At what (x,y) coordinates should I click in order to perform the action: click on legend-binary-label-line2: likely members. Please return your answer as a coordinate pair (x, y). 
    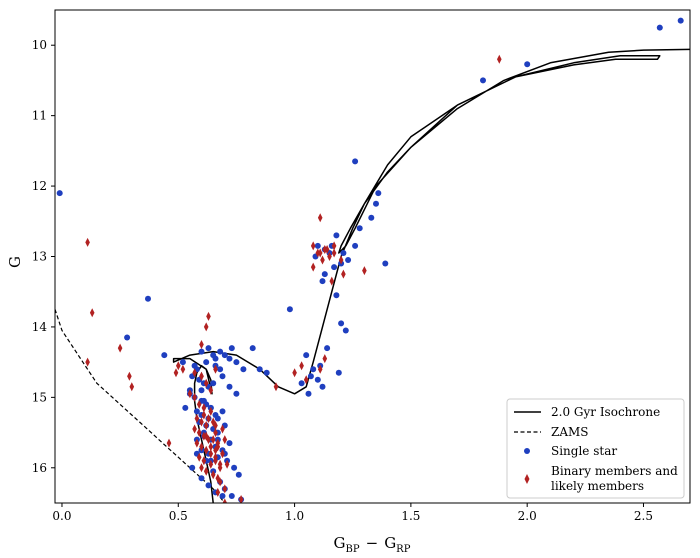
    Looking at the image, I should click on (597, 486).